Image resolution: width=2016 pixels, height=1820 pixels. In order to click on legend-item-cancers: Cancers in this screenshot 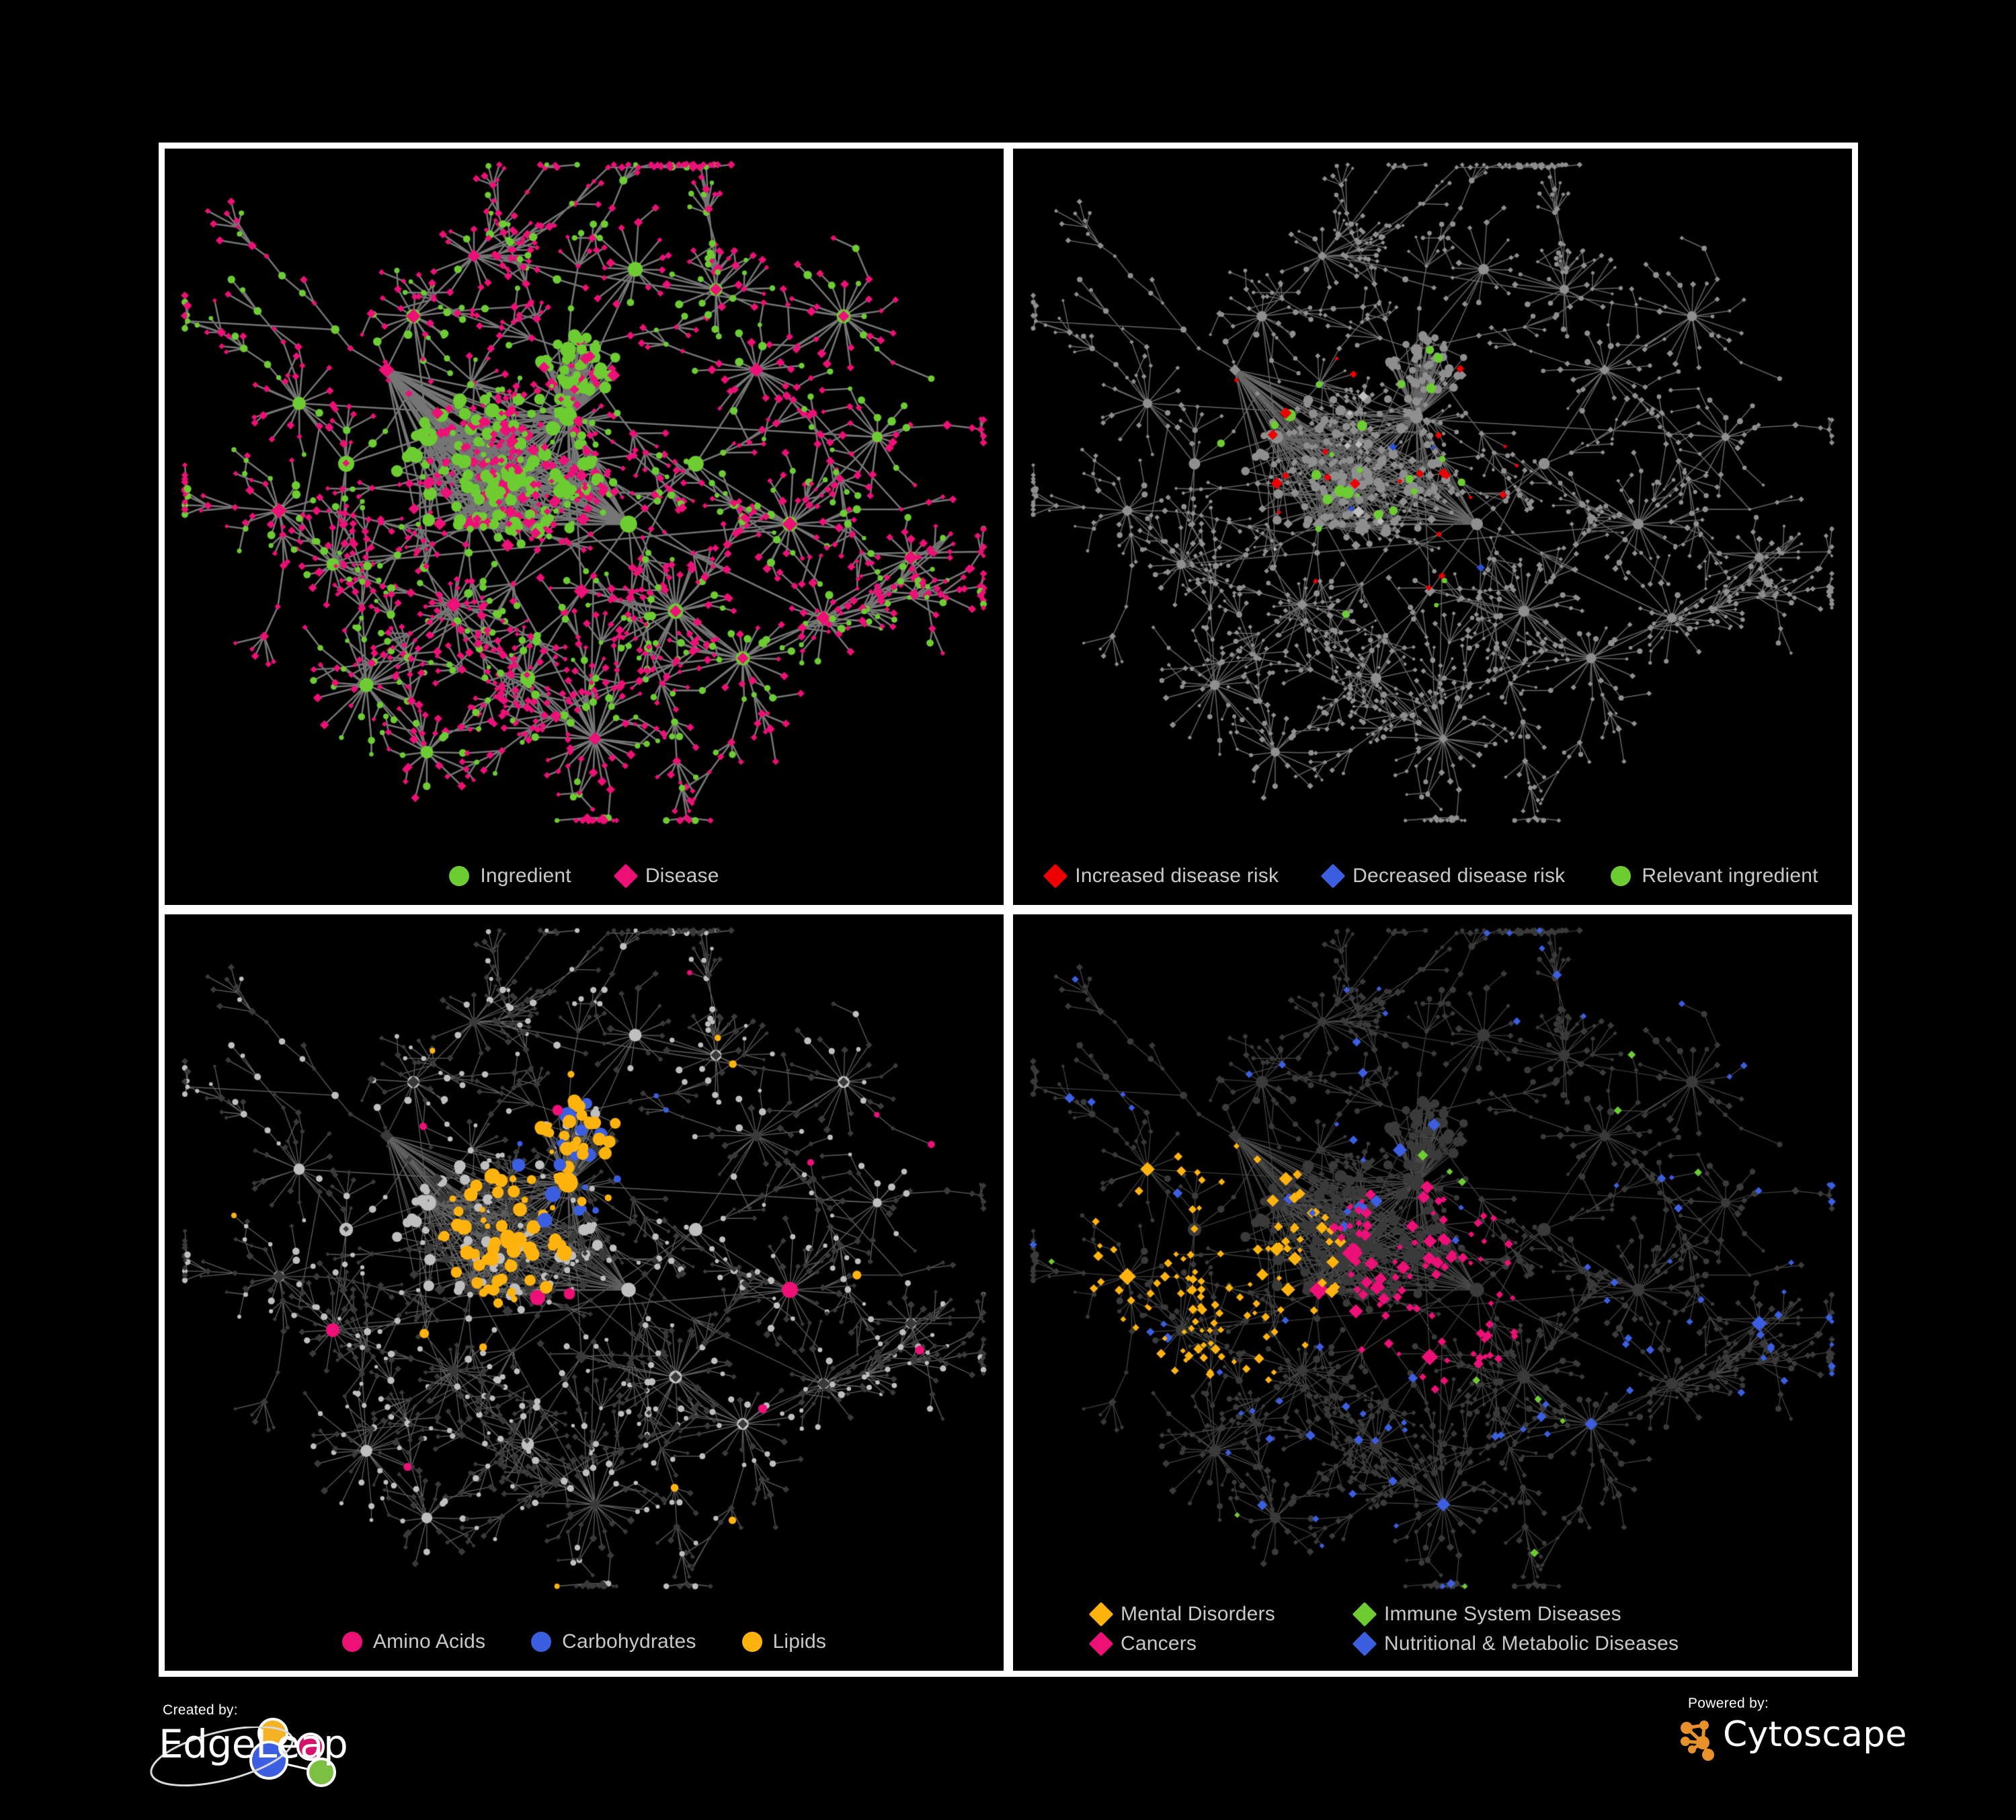, I will do `click(1222, 1644)`.